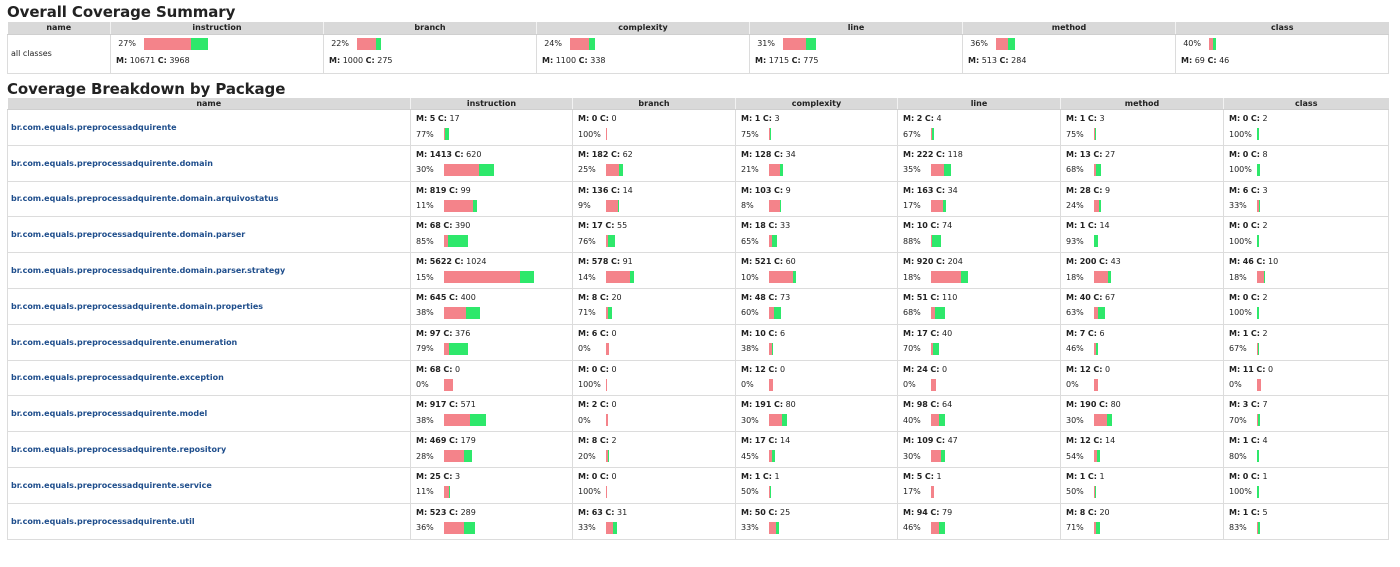 This screenshot has width=1400, height=567. I want to click on covered-count: 43, so click(1115, 262).